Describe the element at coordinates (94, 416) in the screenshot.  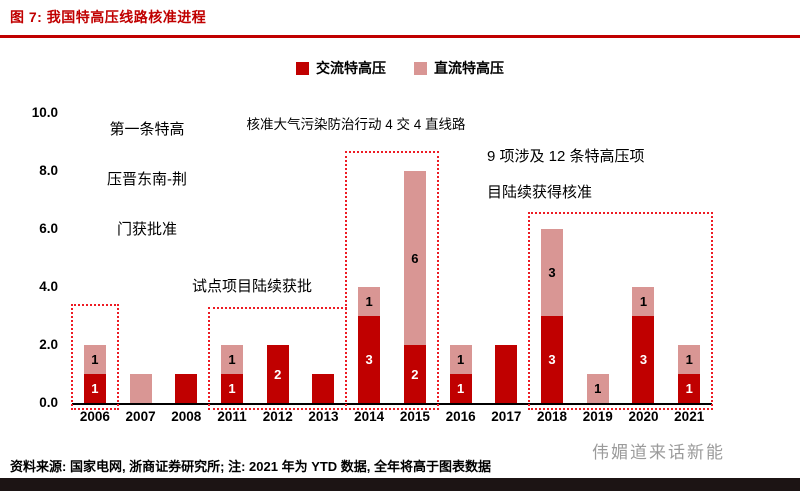
I see `x-tick-label: 2006` at that location.